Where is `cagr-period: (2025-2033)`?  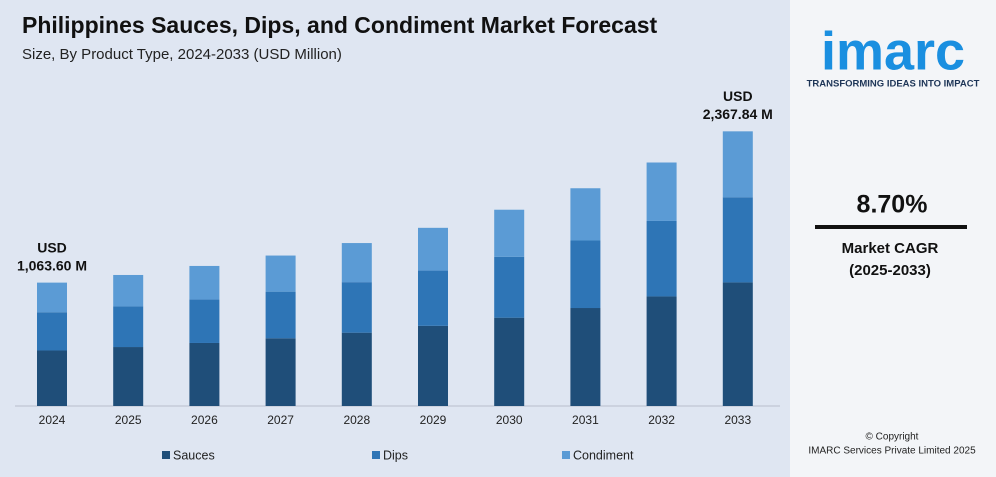 cagr-period: (2025-2033) is located at coordinates (890, 270).